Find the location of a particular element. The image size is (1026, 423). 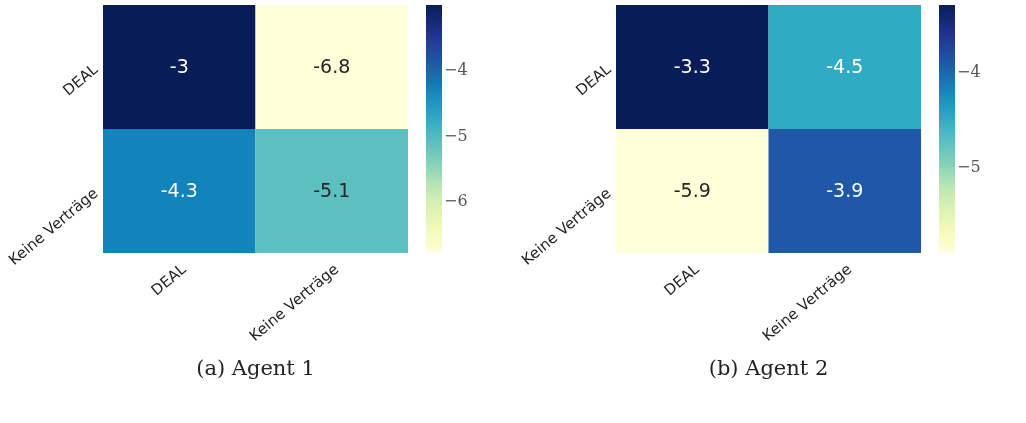

data-label: -4.3 is located at coordinates (179, 190).